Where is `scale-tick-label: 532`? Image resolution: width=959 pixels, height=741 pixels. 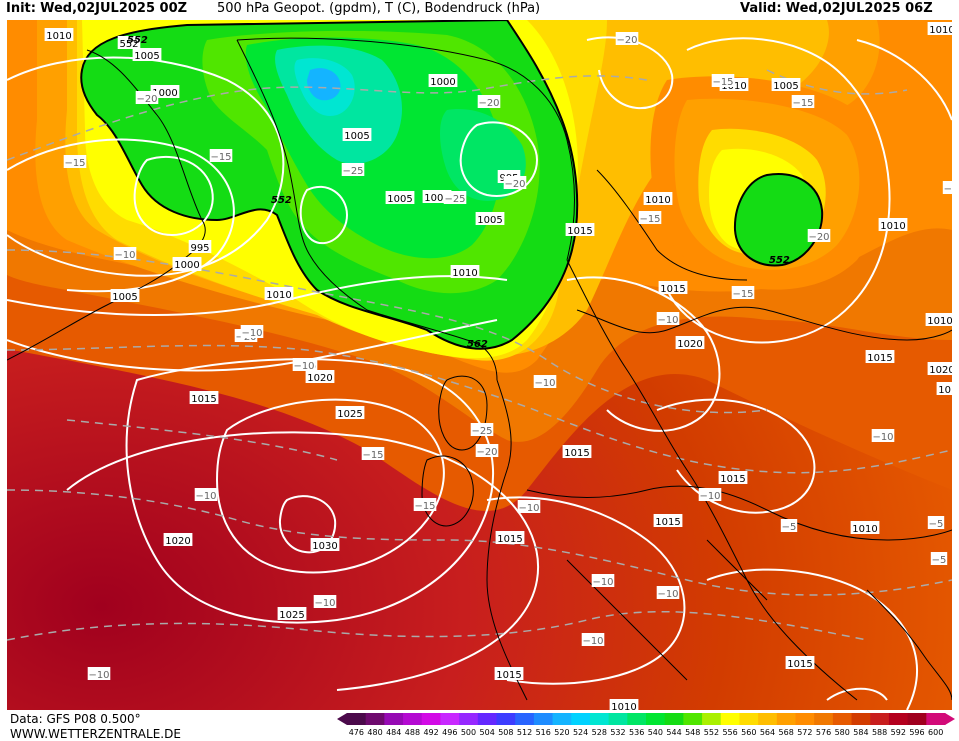 scale-tick-label: 532 is located at coordinates (617, 732).